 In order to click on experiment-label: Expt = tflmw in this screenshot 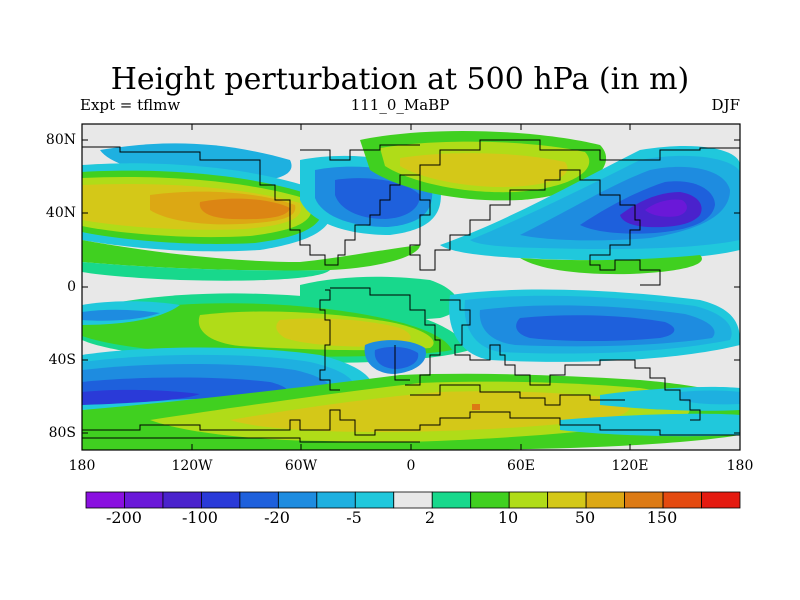, I will do `click(130, 105)`.